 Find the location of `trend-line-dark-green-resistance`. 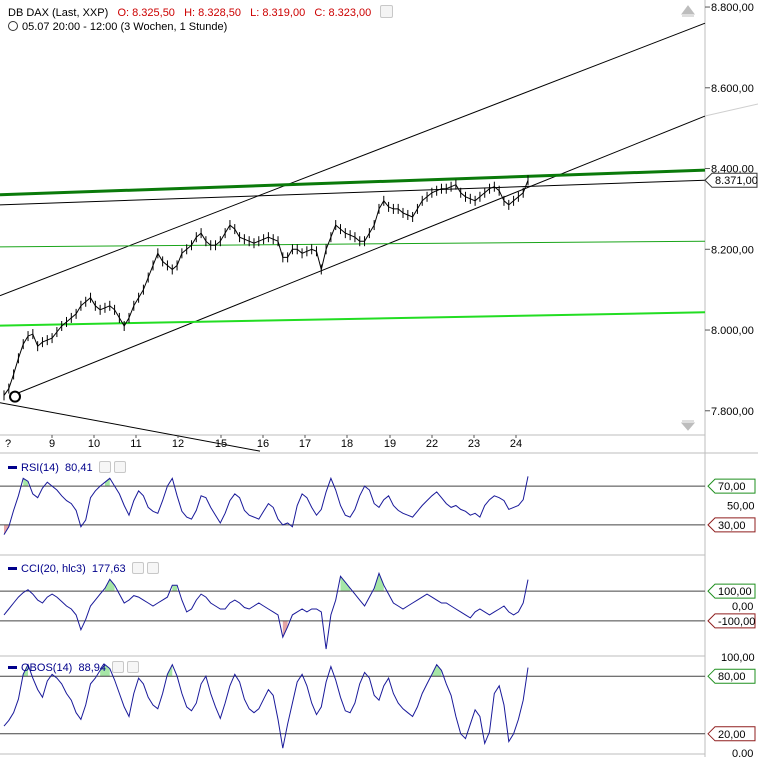

trend-line-dark-green-resistance is located at coordinates (353, 182).